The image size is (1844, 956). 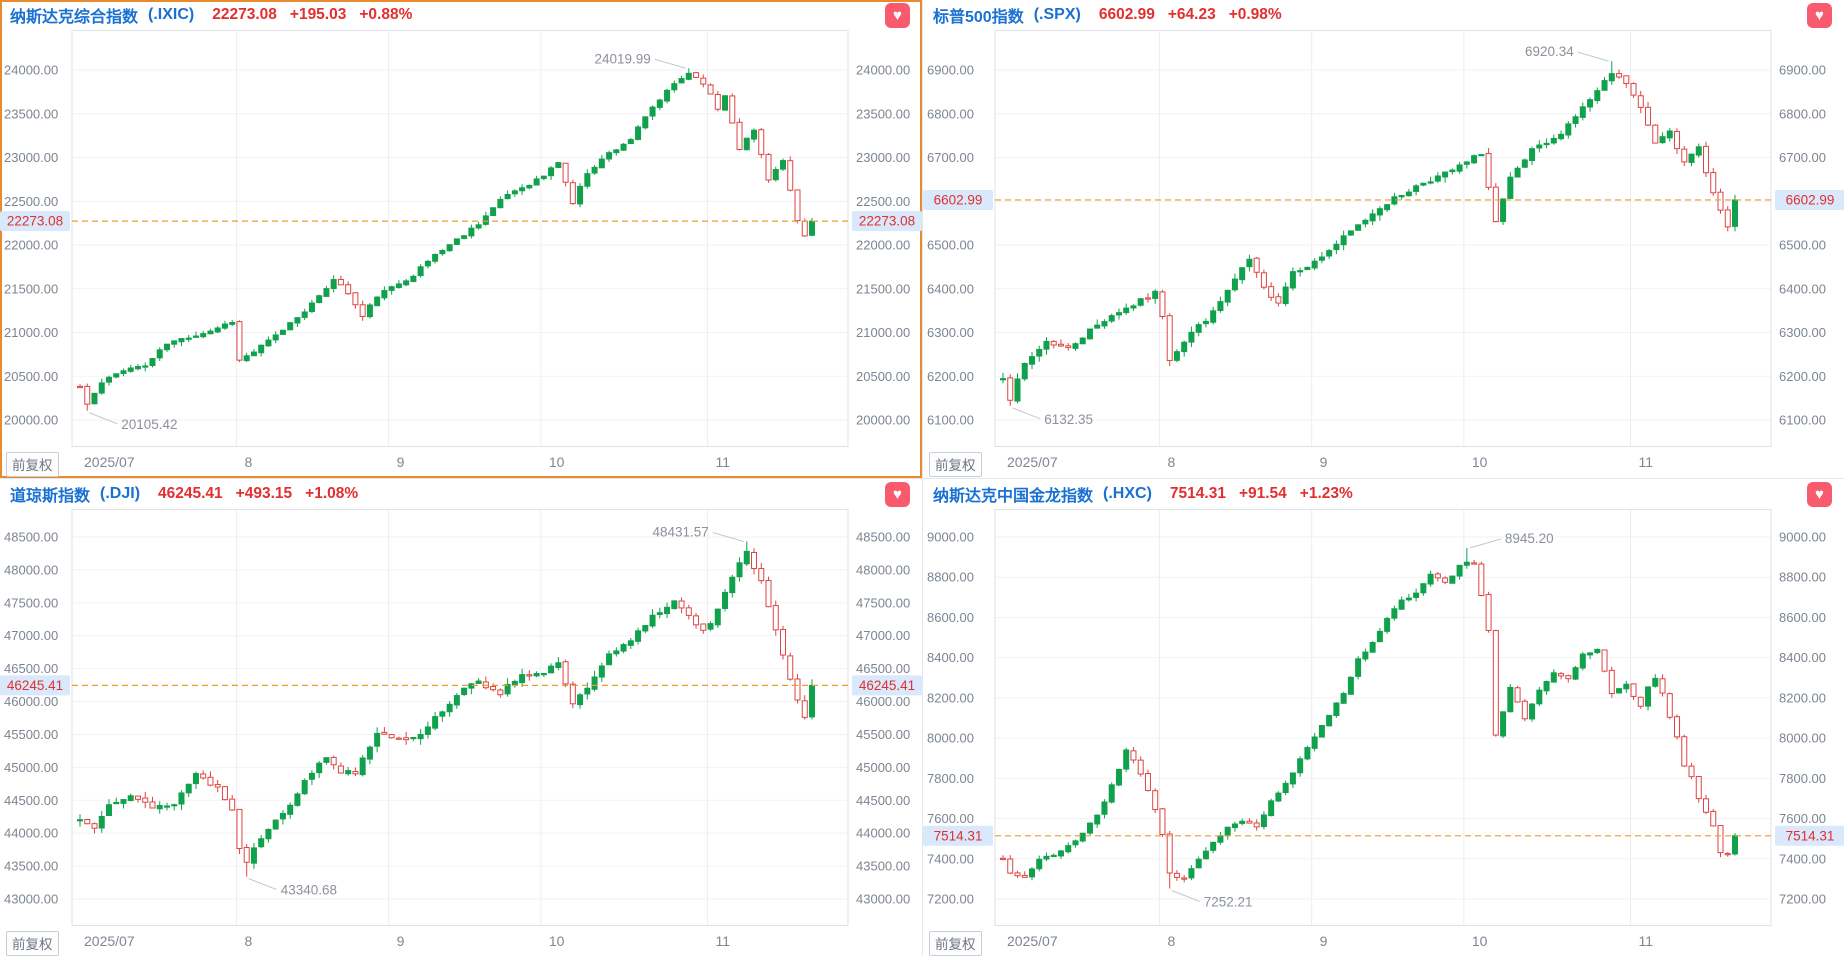 I want to click on svg-text: 47500.00, so click(x=883, y=602).